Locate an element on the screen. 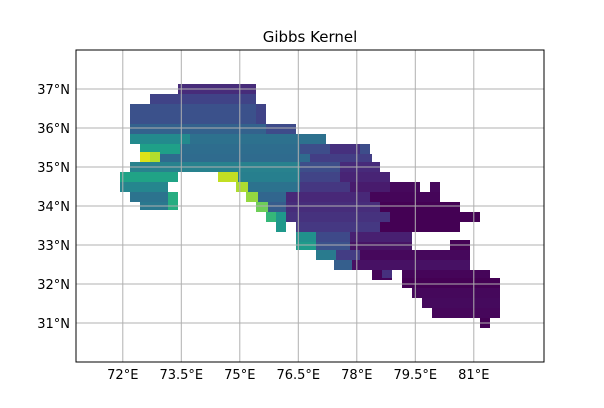 This screenshot has width=604, height=408. lat-tick-label: 34°N is located at coordinates (53, 207).